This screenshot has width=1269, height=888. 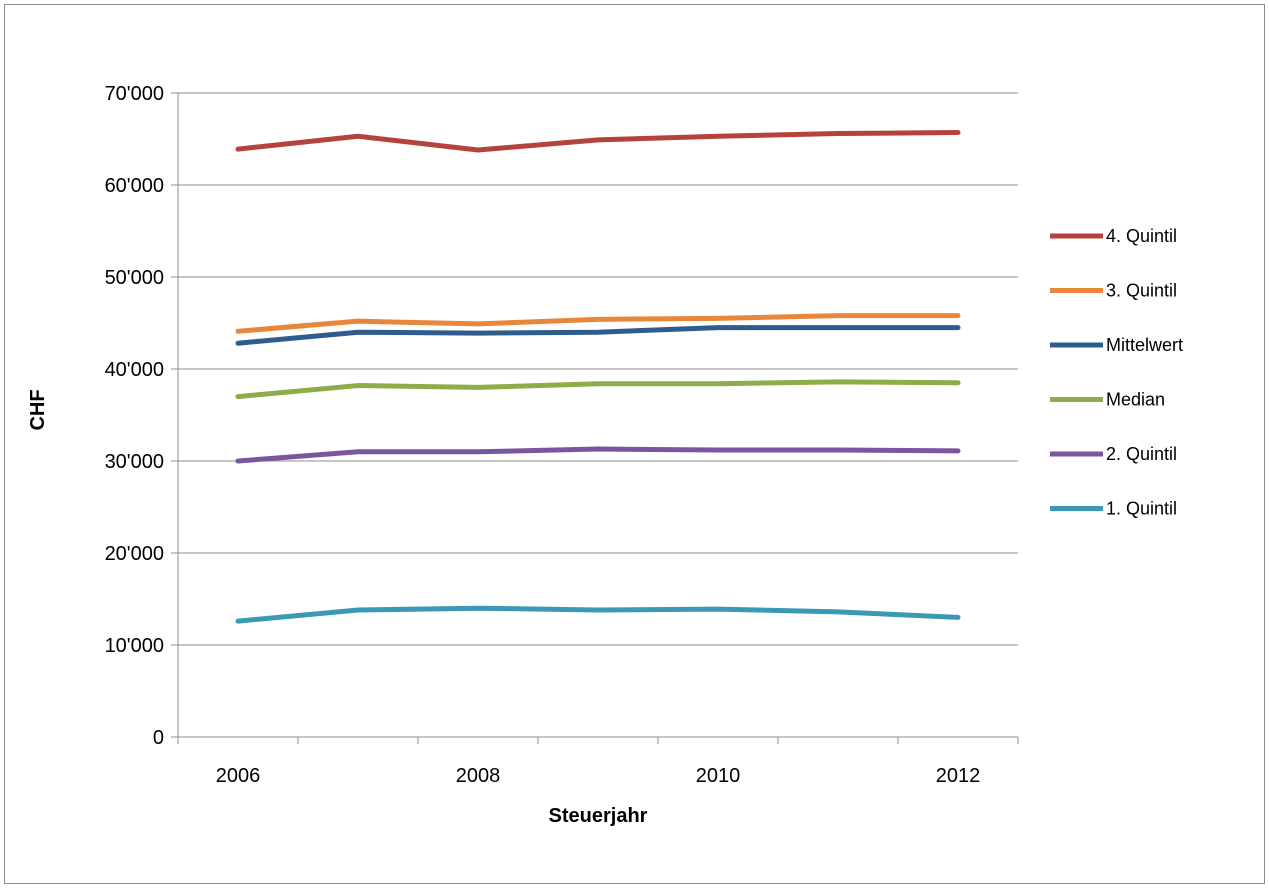 I want to click on y-tick-label: 60'000, so click(x=134, y=186).